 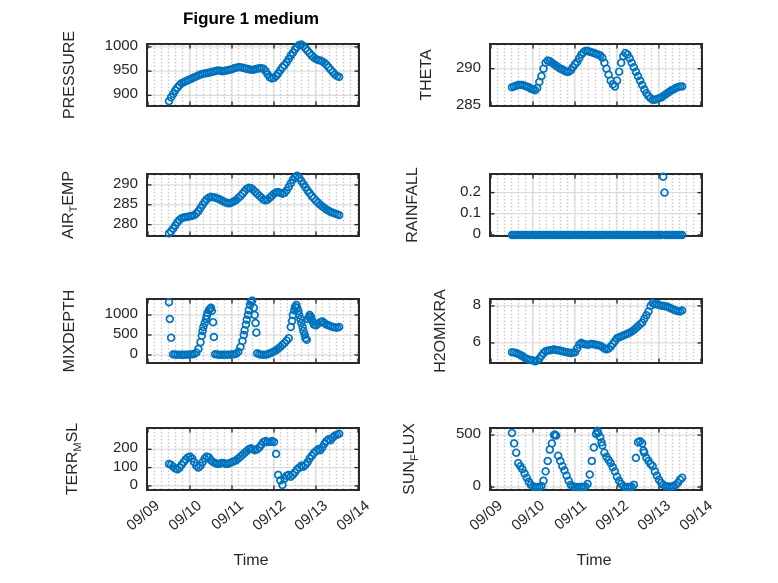 I want to click on terr-msl-plot-area, so click(x=253, y=459).